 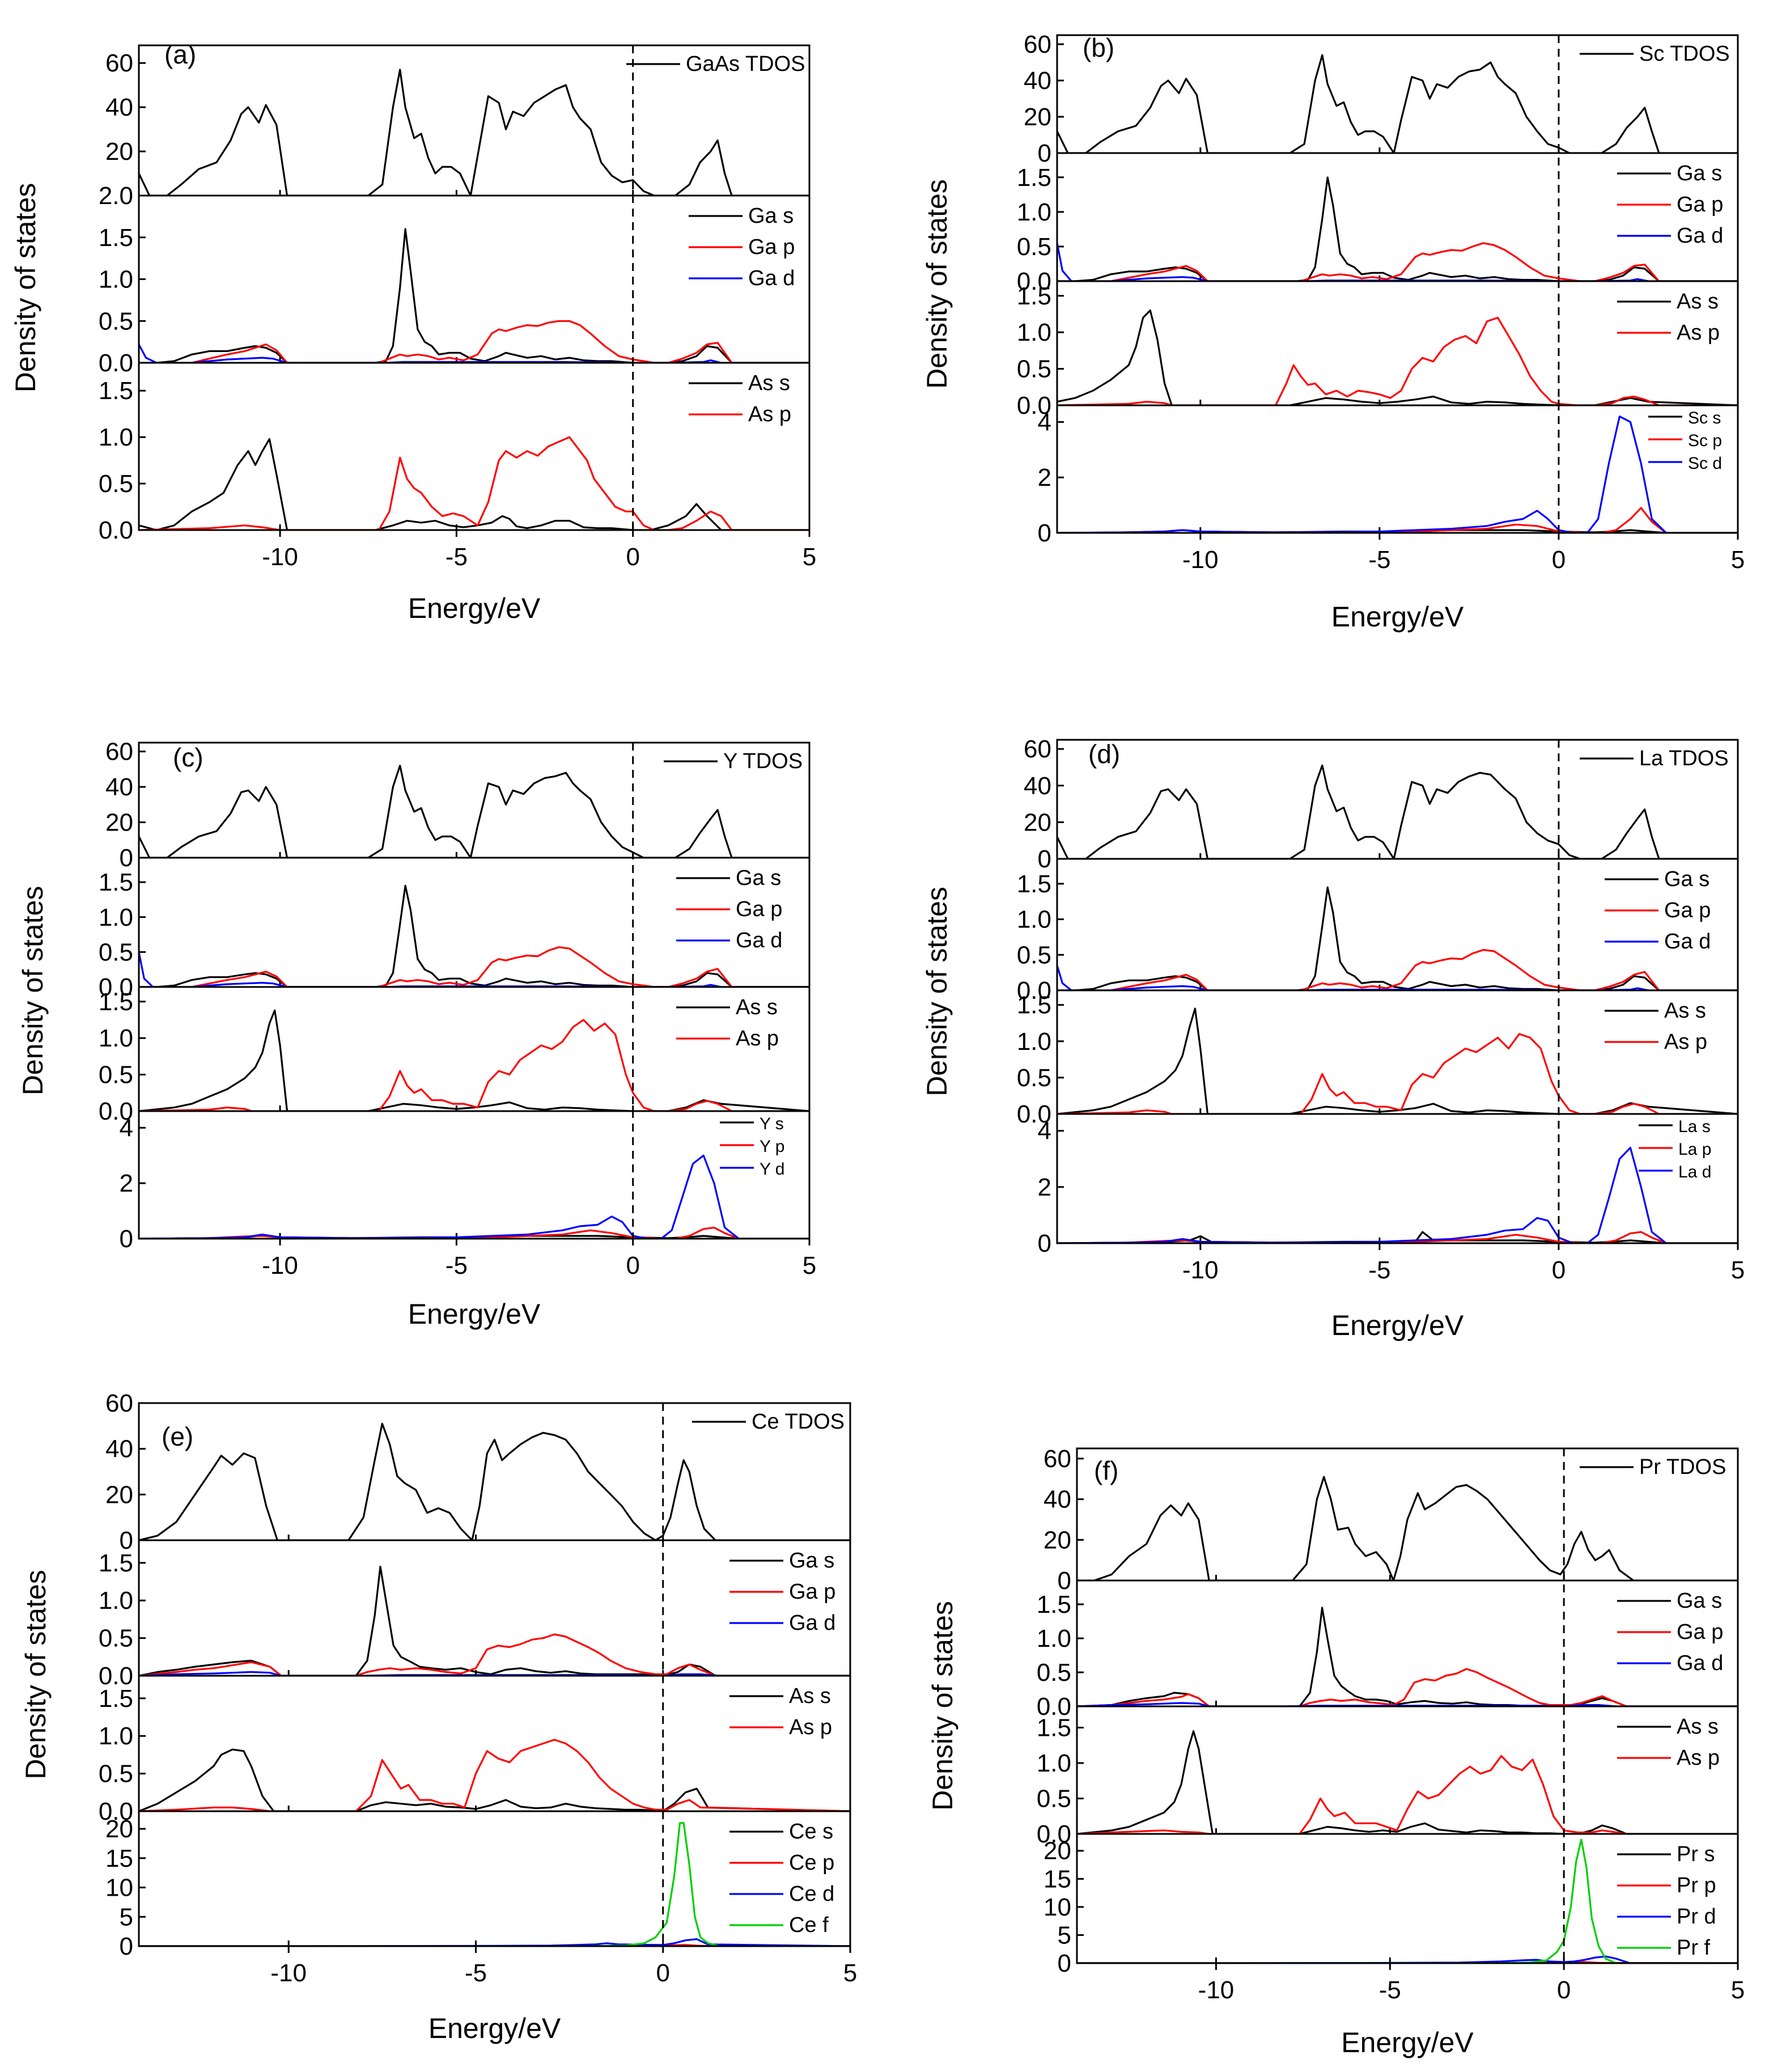 I want to click on subplot-4: 0 2 4 Y s Y p Y d, so click(x=465, y=1183).